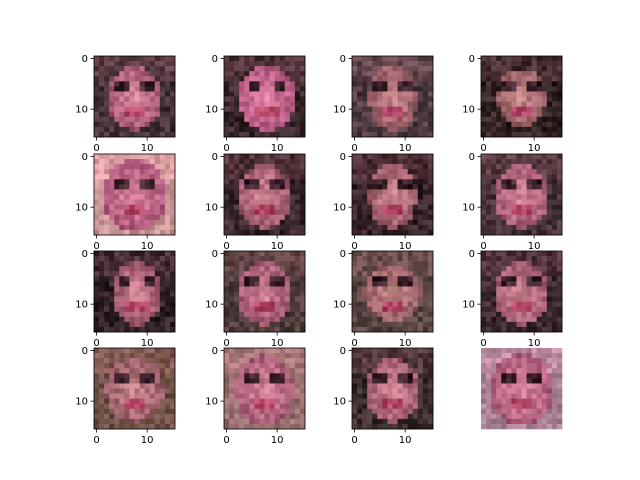  I want to click on sample-panel-15: 0 10 0 10, so click(383, 396).